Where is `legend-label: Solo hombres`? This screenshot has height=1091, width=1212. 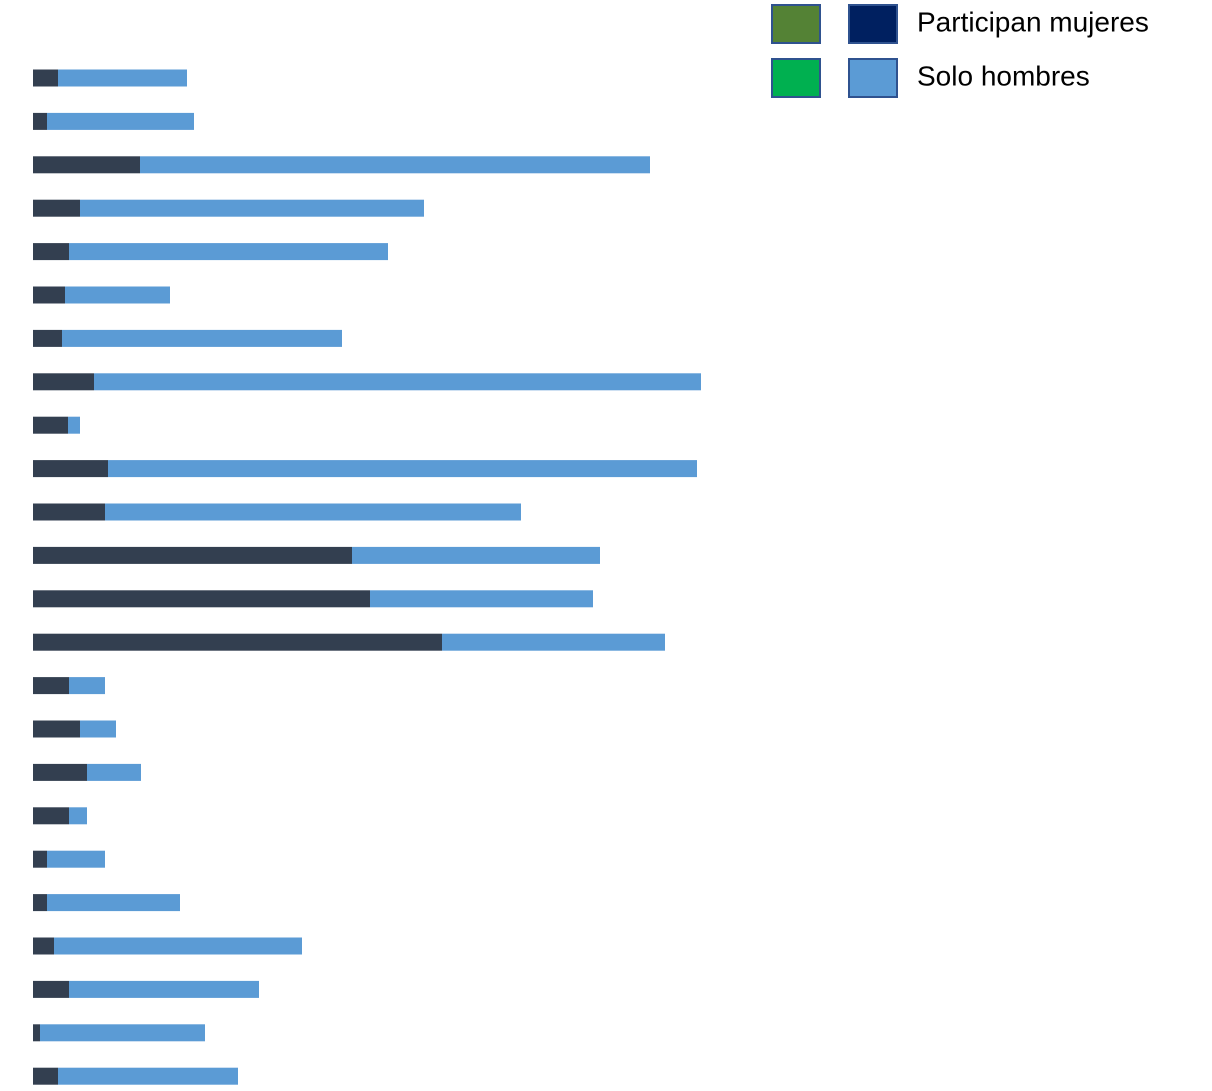
legend-label: Solo hombres is located at coordinates (1003, 75).